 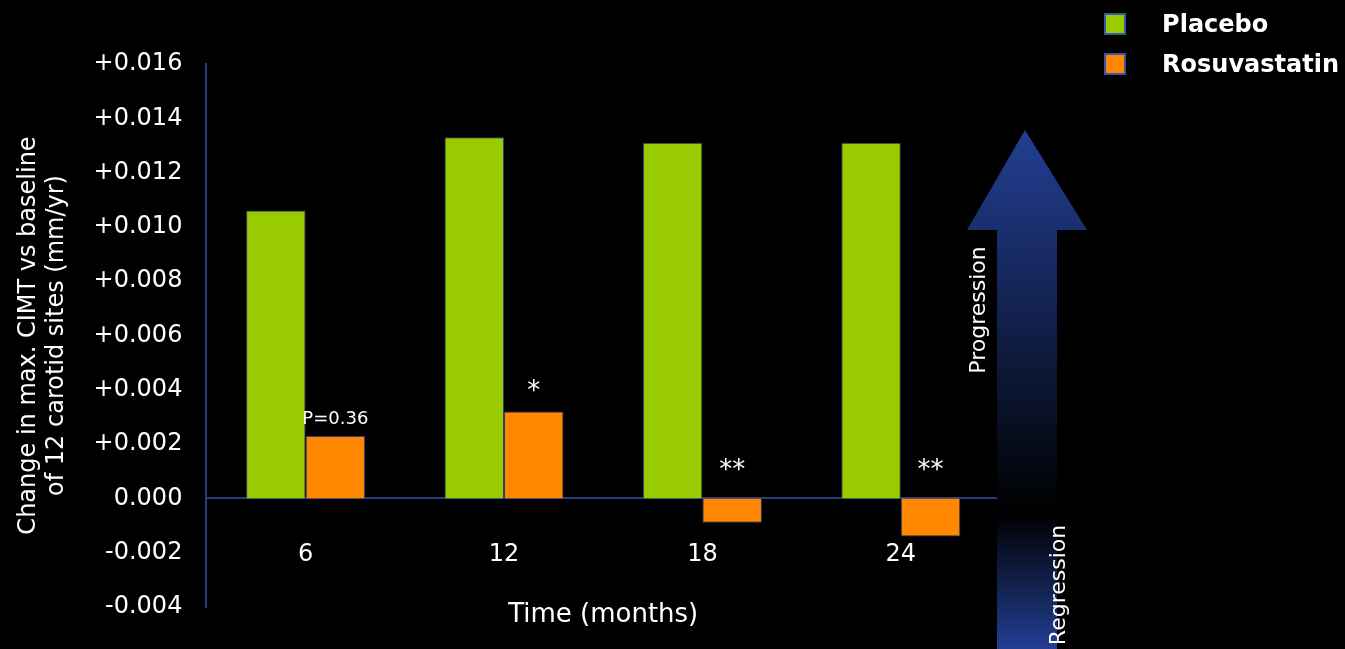 What do you see at coordinates (1215, 24) in the screenshot?
I see `legend-label: Placebo` at bounding box center [1215, 24].